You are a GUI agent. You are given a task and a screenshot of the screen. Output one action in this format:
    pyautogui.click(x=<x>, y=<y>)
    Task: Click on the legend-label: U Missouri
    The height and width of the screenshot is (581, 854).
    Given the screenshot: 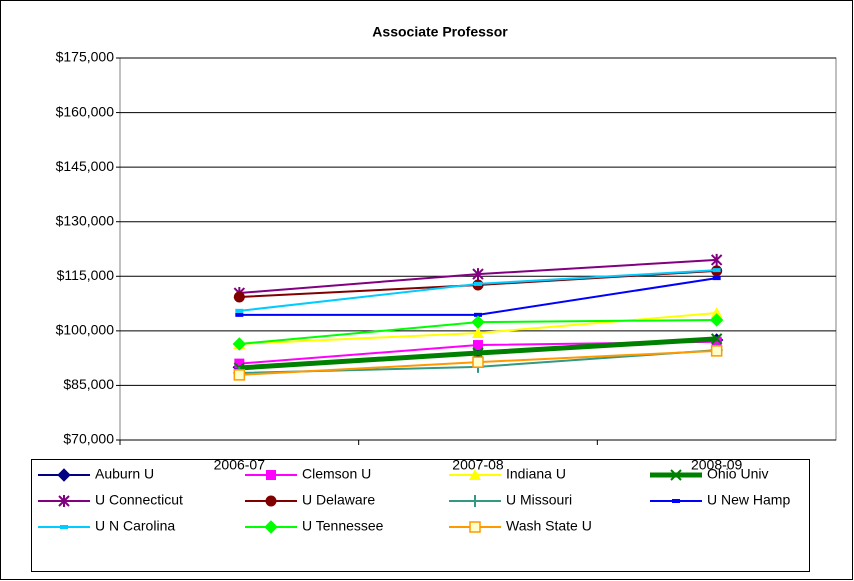 What is the action you would take?
    pyautogui.click(x=539, y=500)
    